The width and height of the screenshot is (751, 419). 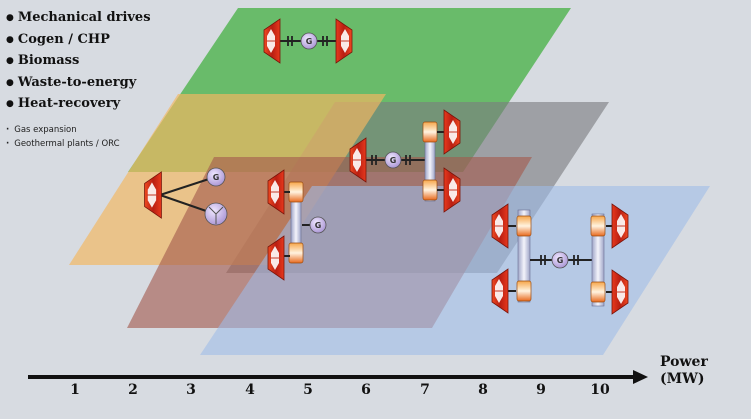 I want to click on axis-tick-label: 3, so click(x=191, y=390).